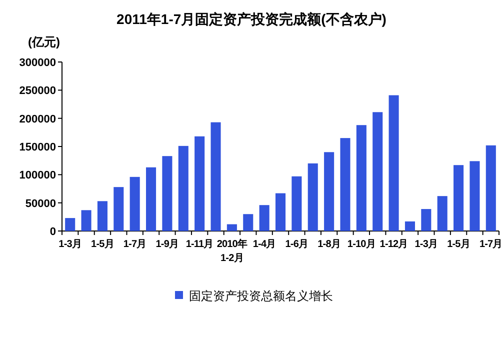 This screenshot has width=503, height=340. What do you see at coordinates (37, 91) in the screenshot?
I see `y-tick-label: 250000` at bounding box center [37, 91].